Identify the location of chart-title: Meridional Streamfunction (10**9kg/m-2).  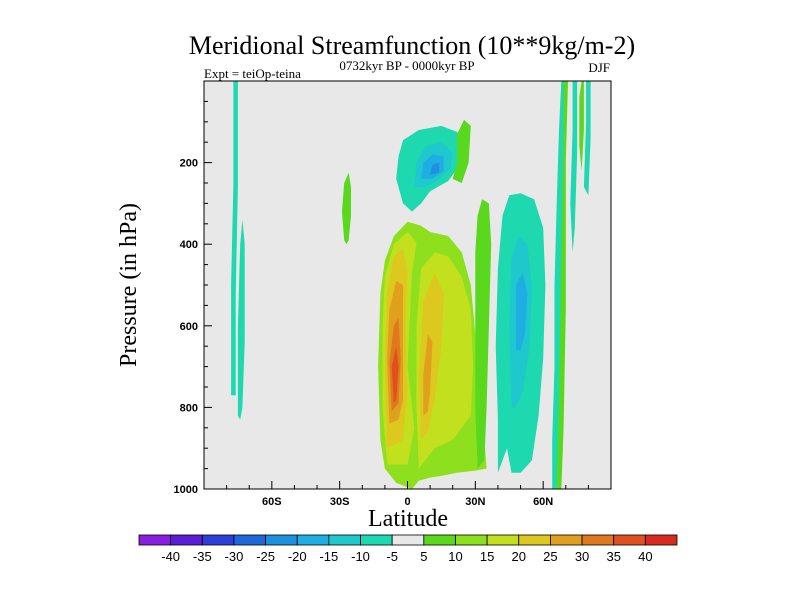
(412, 45).